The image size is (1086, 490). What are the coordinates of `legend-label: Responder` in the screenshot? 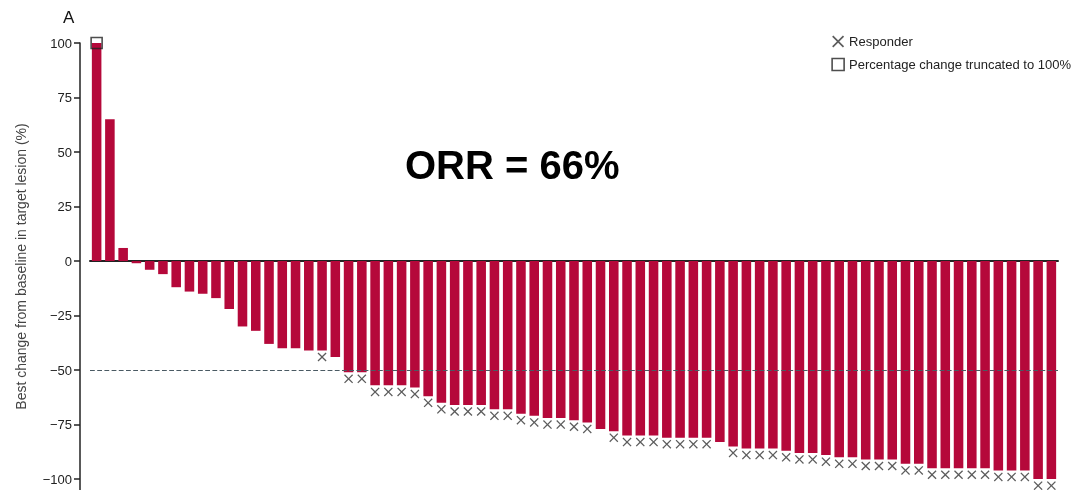 It's located at (881, 41).